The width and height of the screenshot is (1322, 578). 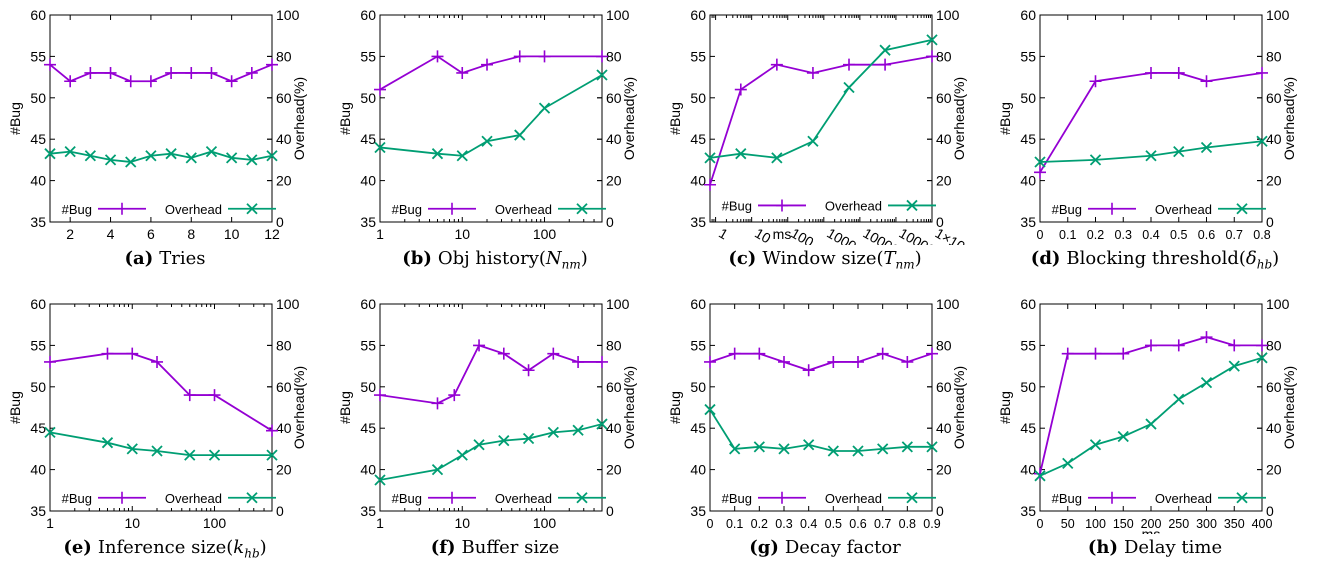 What do you see at coordinates (50, 523) in the screenshot?
I see `xtick-label: 1` at bounding box center [50, 523].